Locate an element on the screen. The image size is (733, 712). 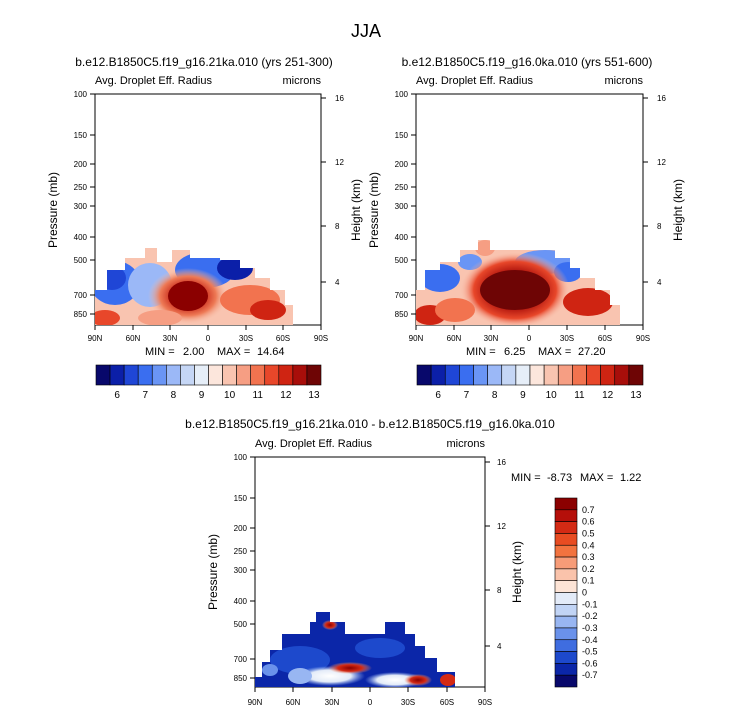
panel-1-colorbar-label: 9 is located at coordinates (202, 395).